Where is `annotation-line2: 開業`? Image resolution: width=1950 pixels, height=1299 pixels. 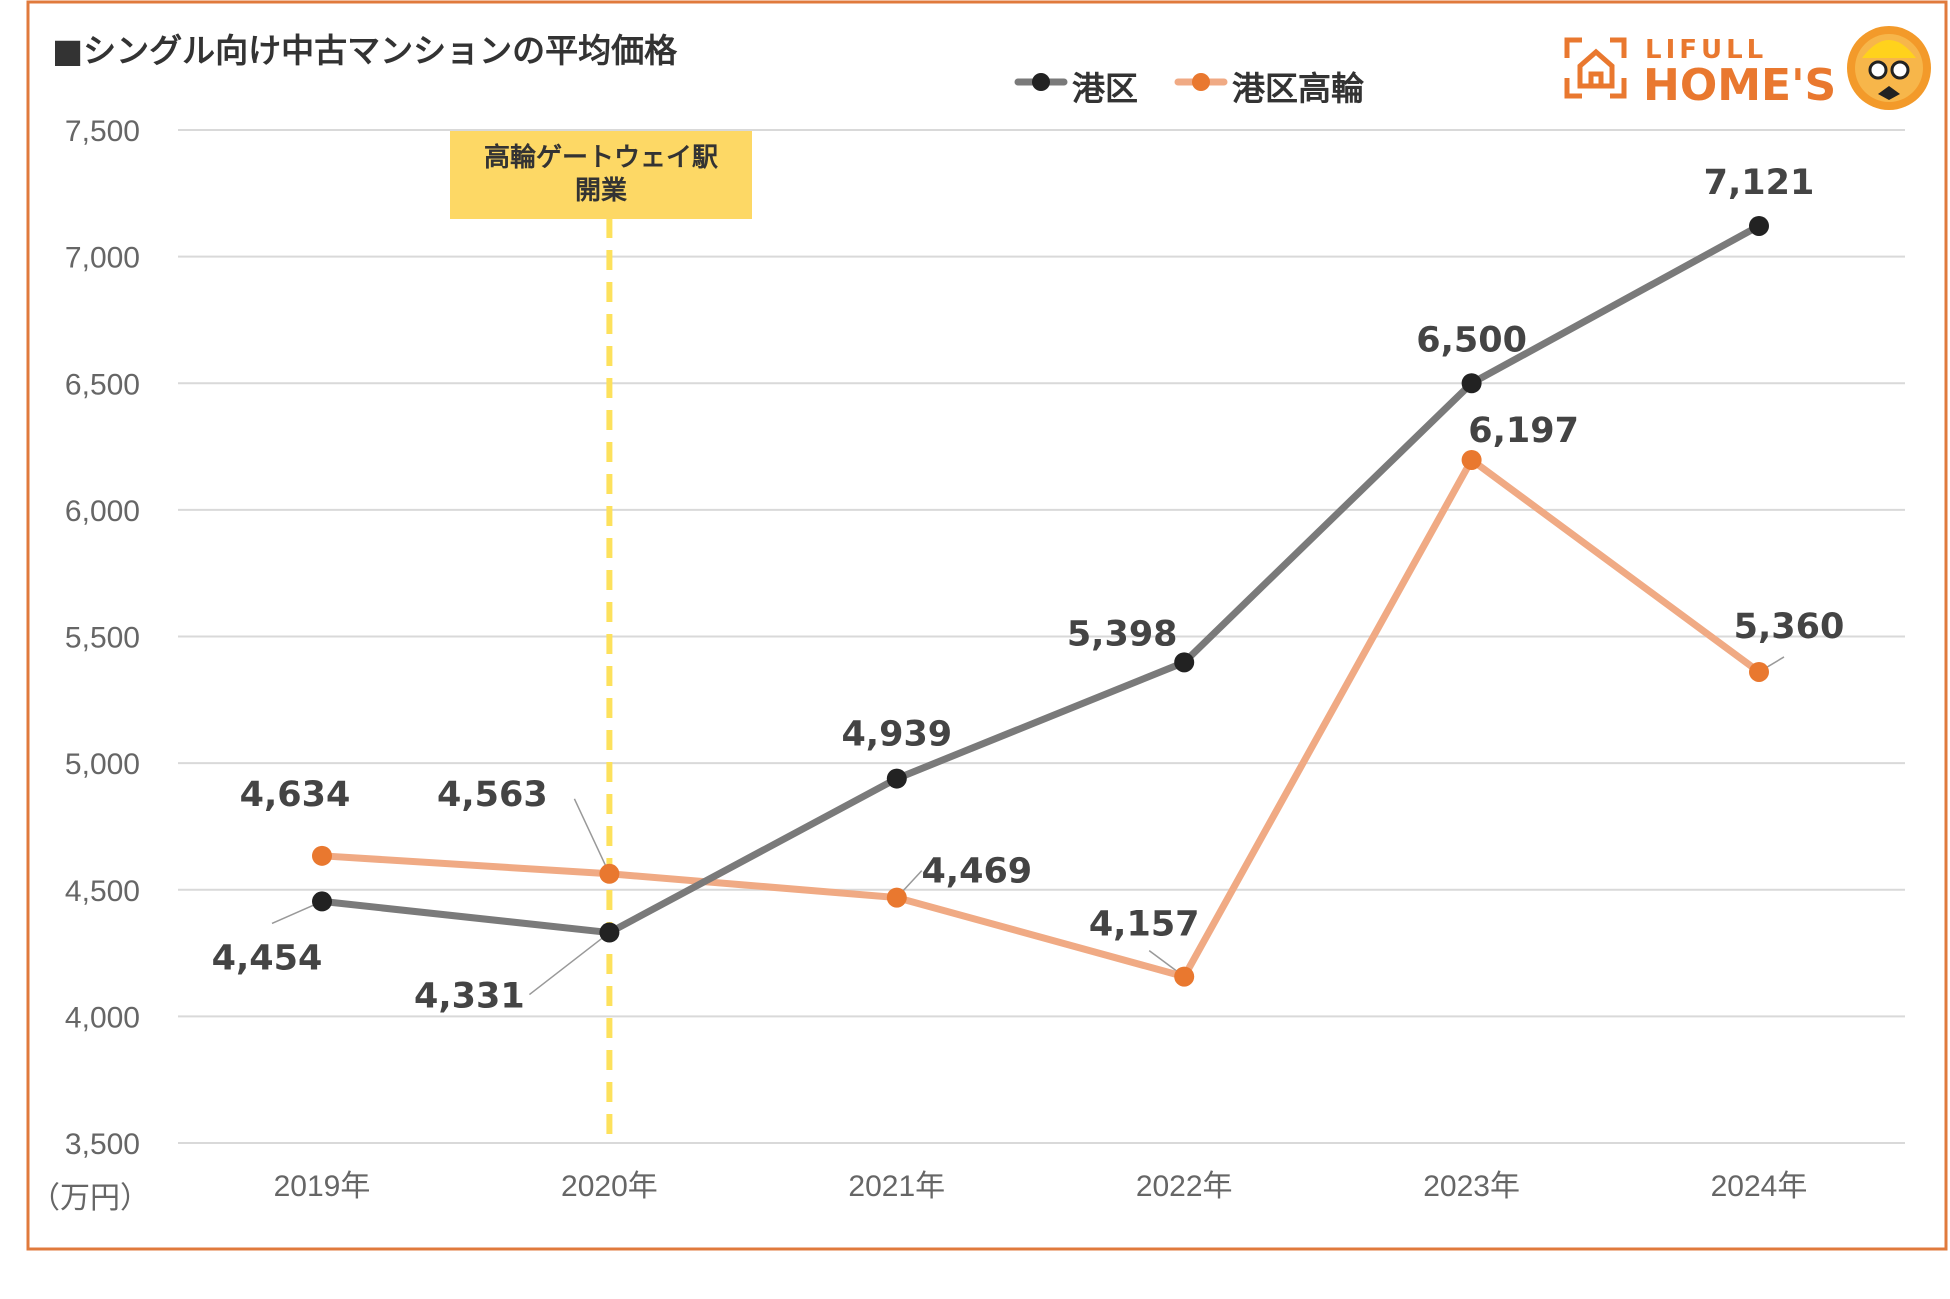
annotation-line2: 開業 is located at coordinates (601, 191).